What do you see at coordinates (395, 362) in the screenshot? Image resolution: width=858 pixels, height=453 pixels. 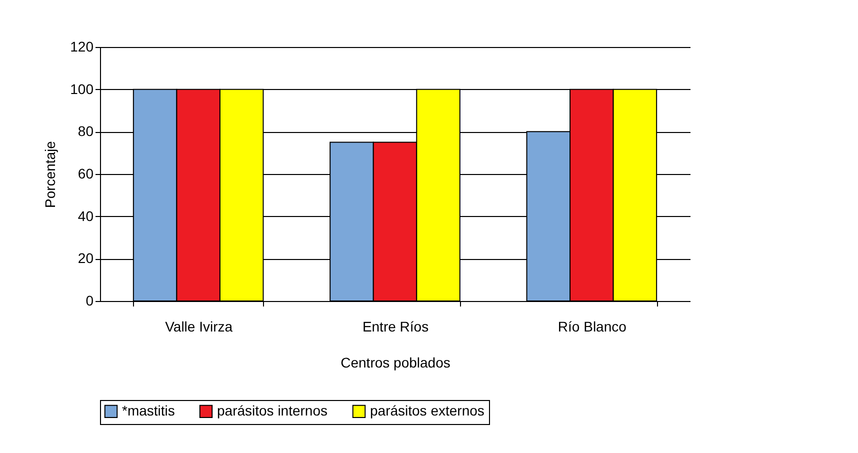 I see `x-axis-title: Centros poblados` at bounding box center [395, 362].